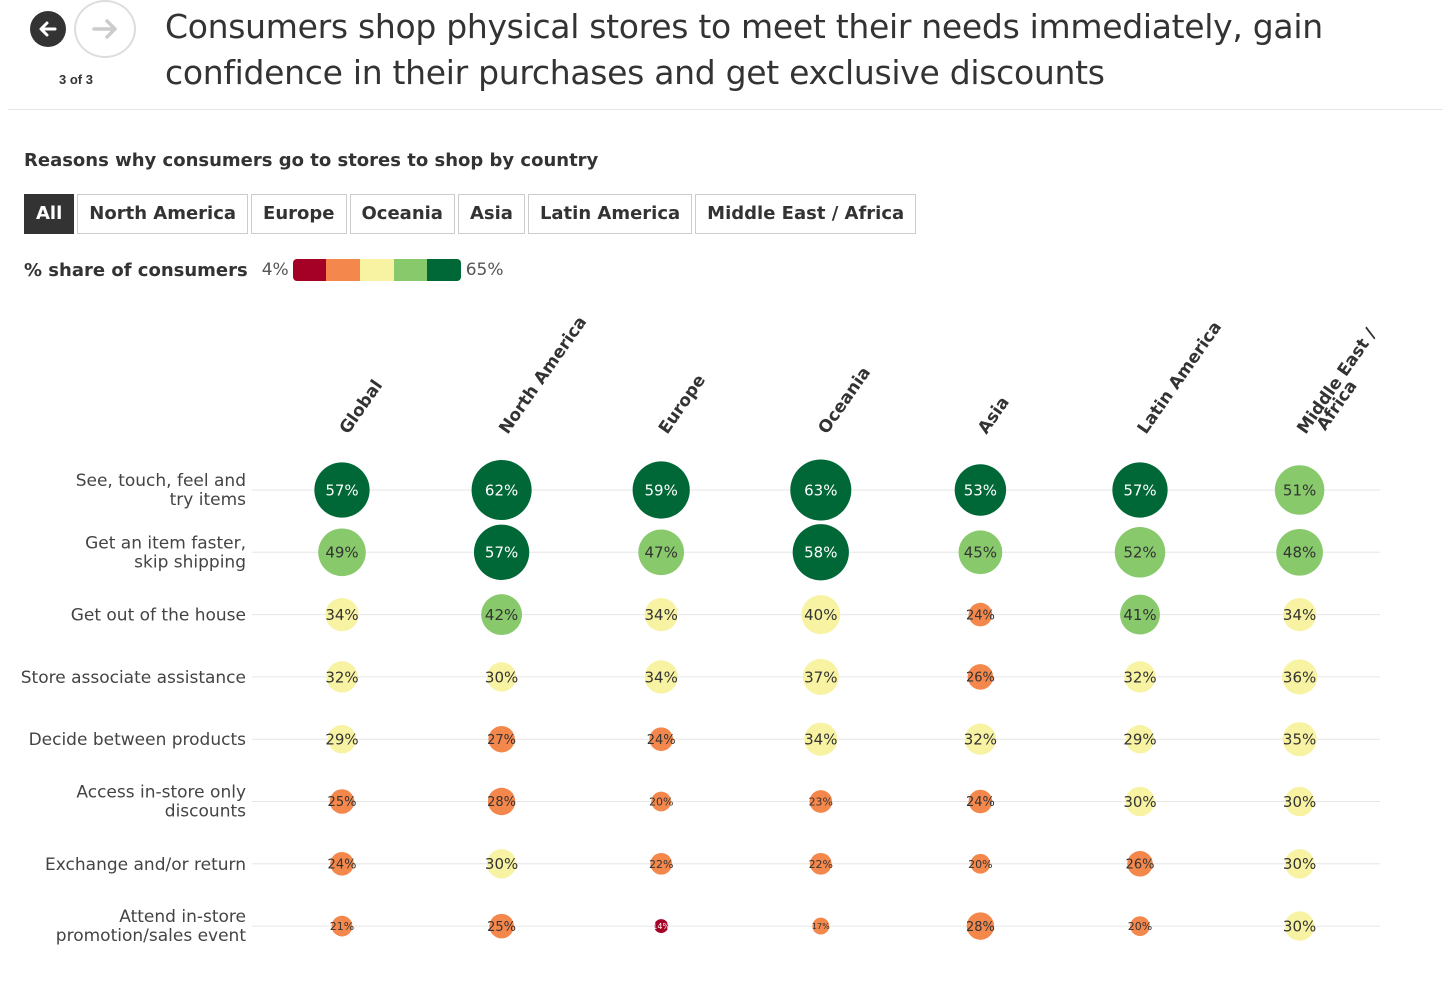  I want to click on row-label-line: try items, so click(208, 500).